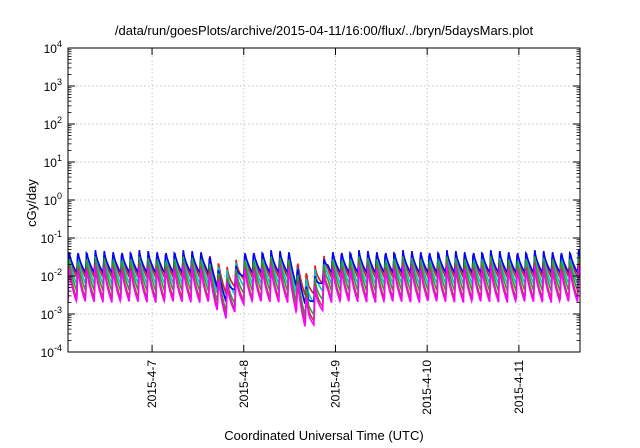  What do you see at coordinates (427, 387) in the screenshot?
I see `x-tick-label: 2015-4-10` at bounding box center [427, 387].